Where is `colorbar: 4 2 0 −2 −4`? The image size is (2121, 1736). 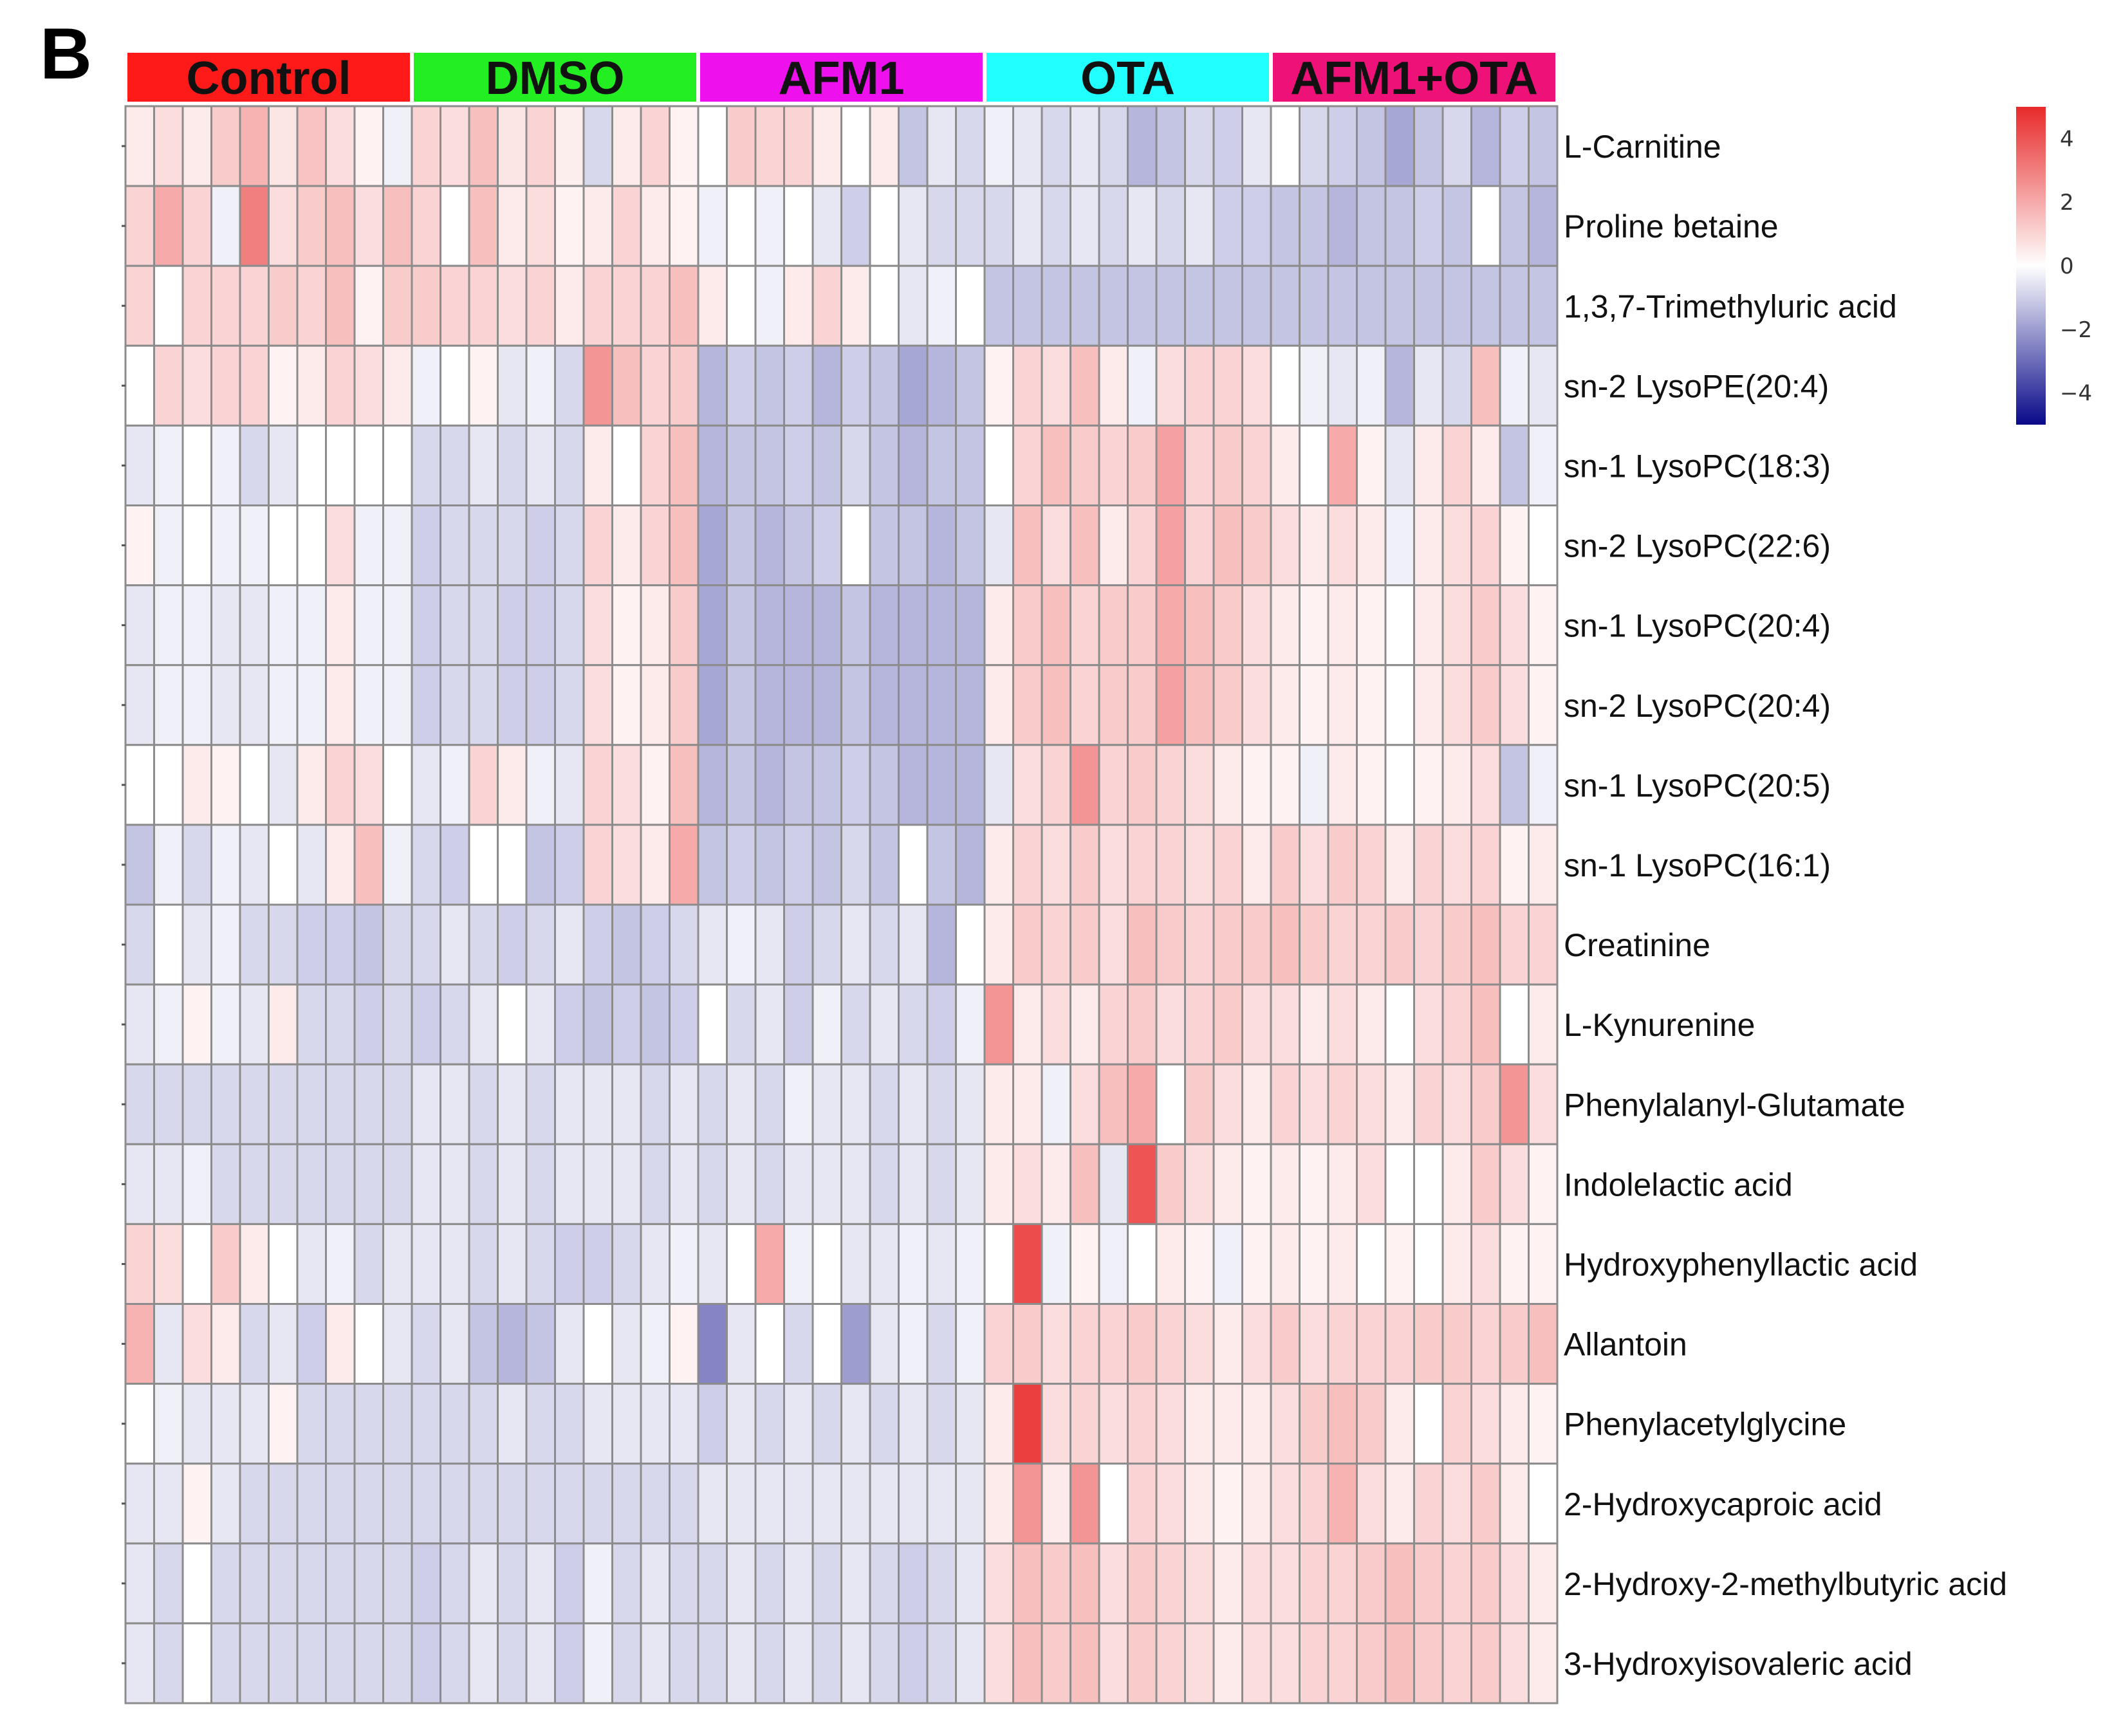
colorbar: 4 2 0 −2 −4 is located at coordinates (2054, 266).